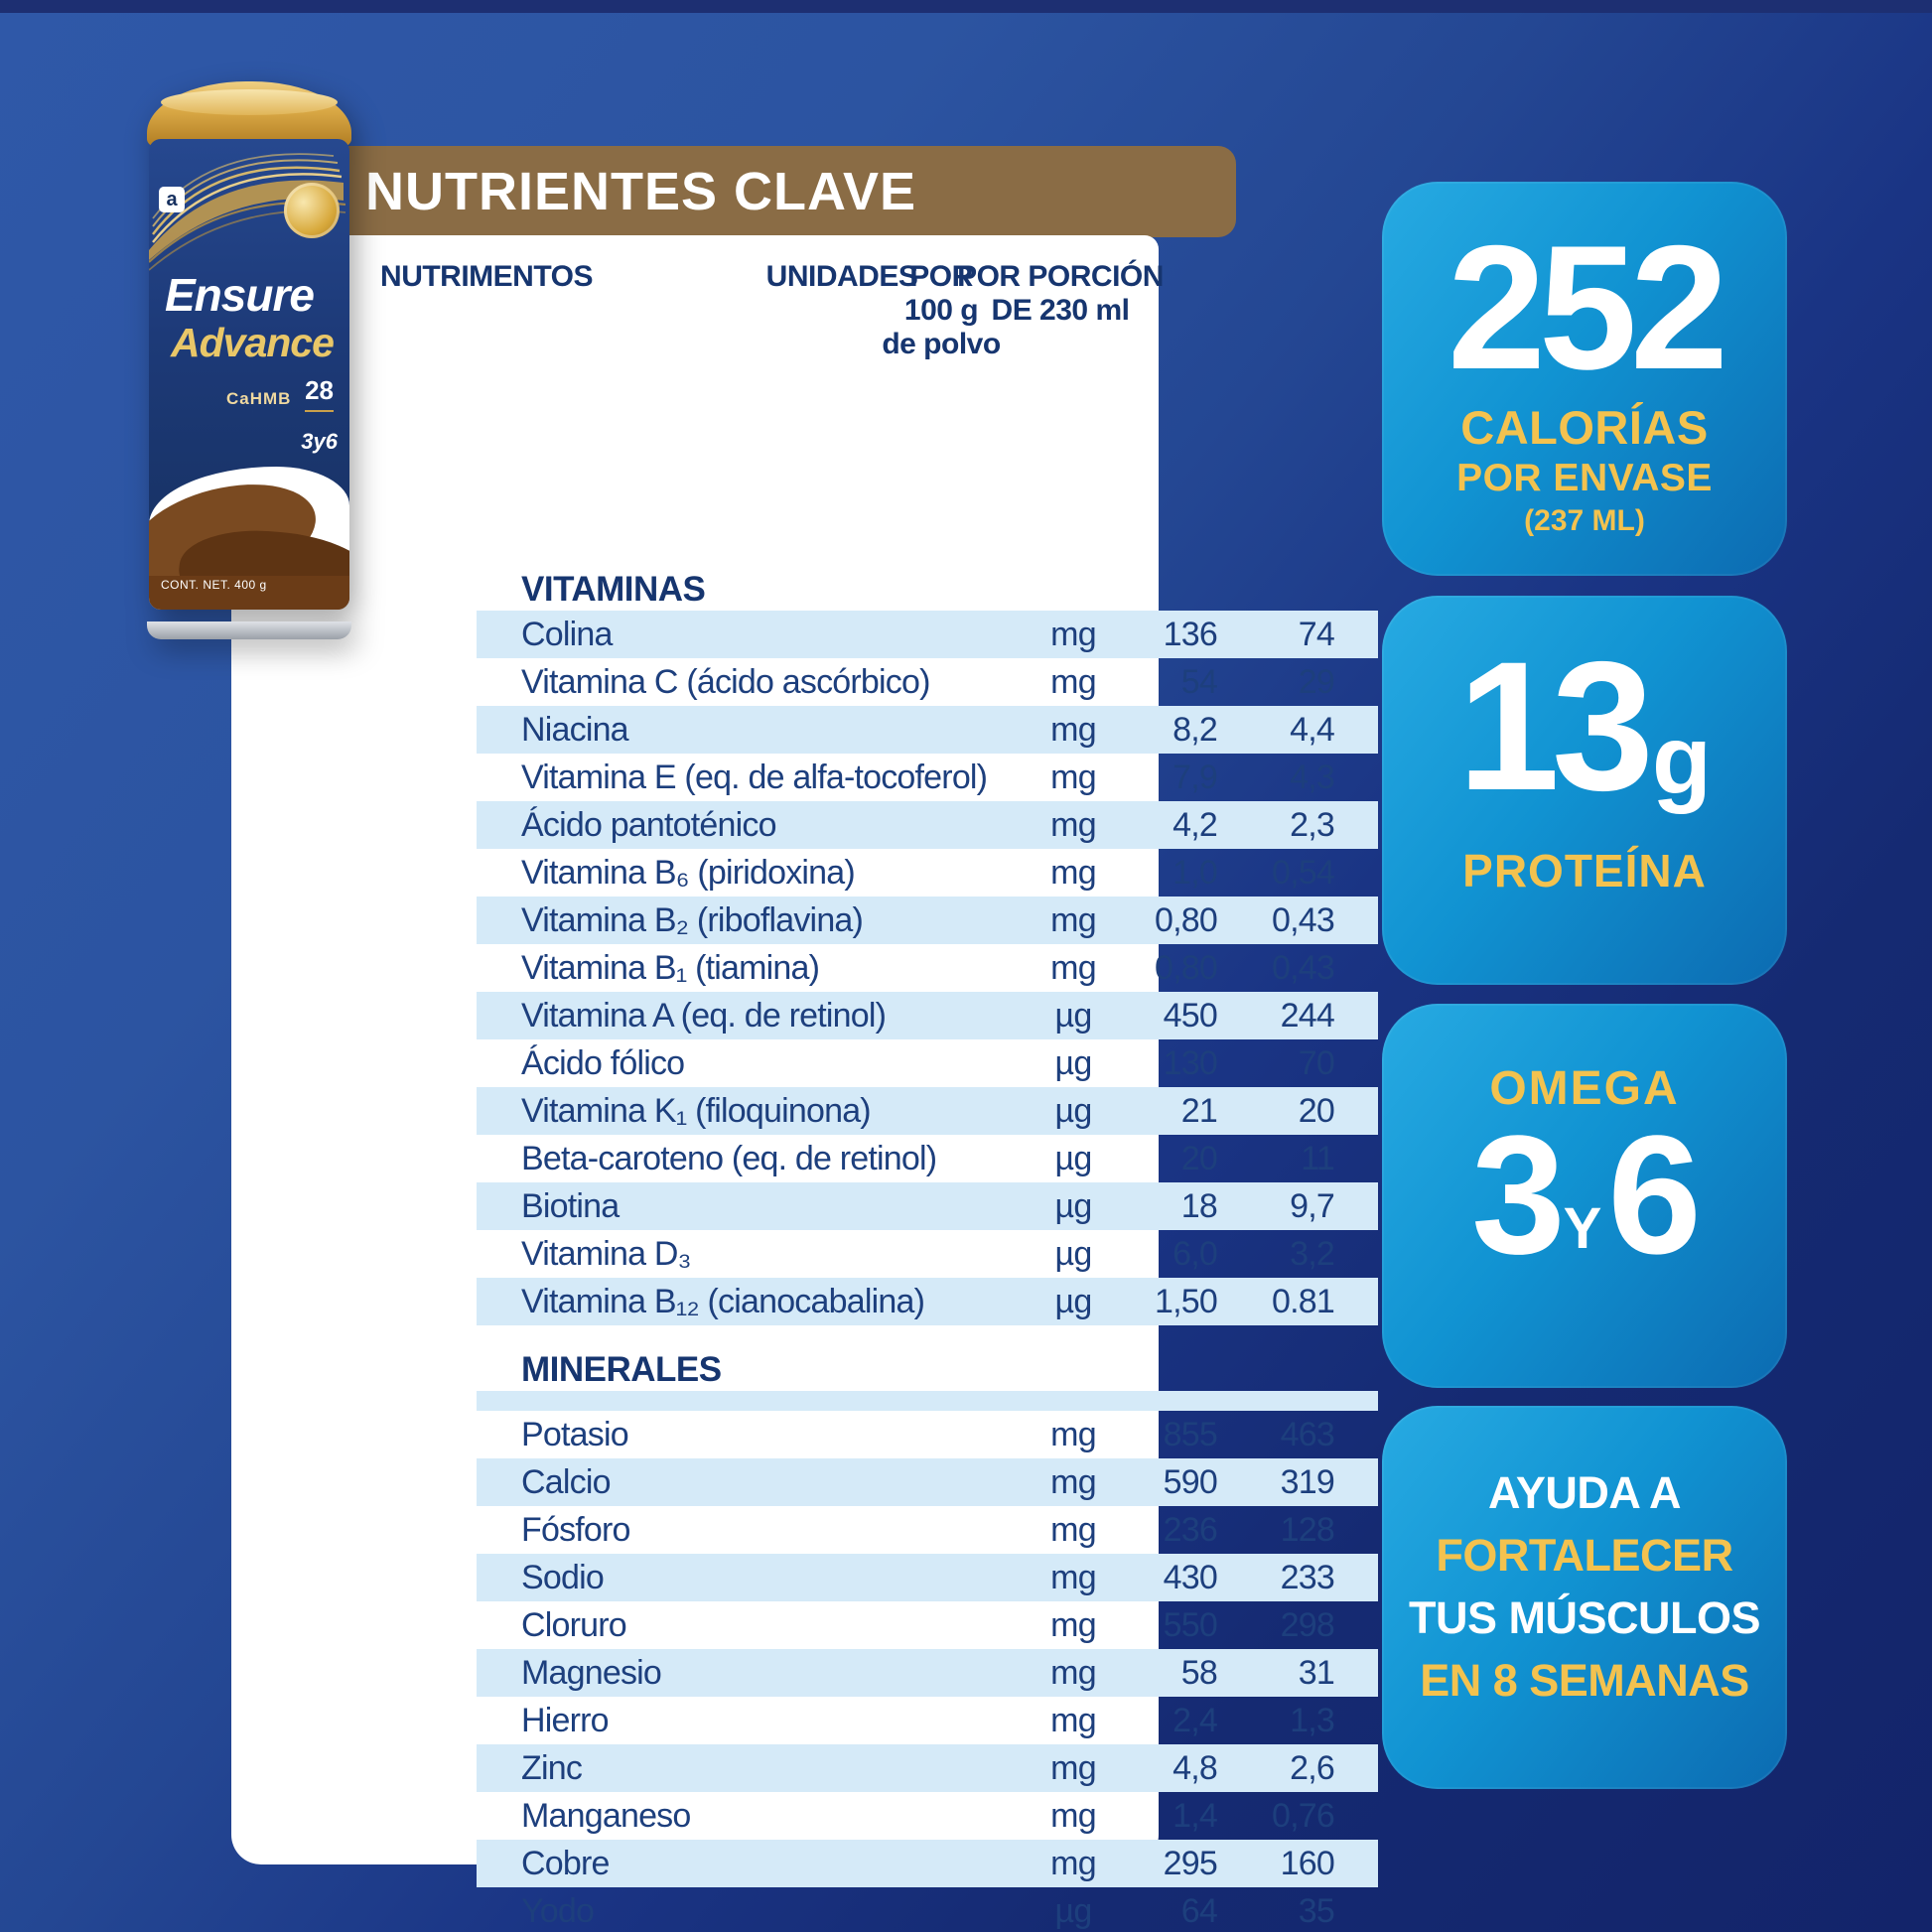  I want to click on table-row: Beta-caroteno (eq. de retinol) µg 20 11, so click(927, 1159).